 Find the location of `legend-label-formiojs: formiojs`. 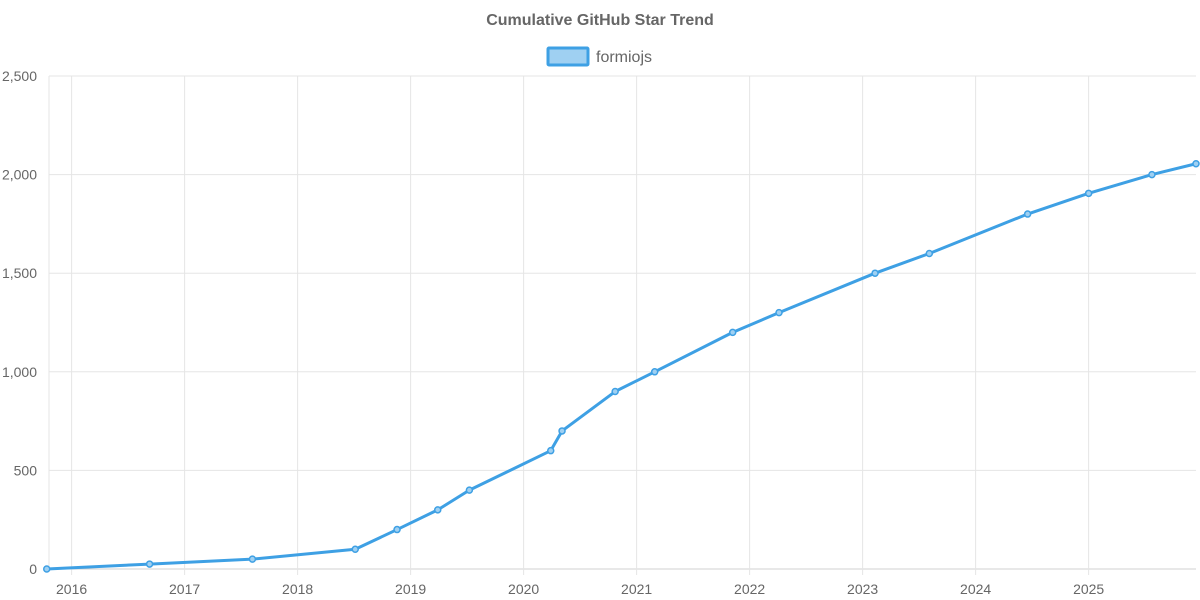

legend-label-formiojs: formiojs is located at coordinates (624, 57).